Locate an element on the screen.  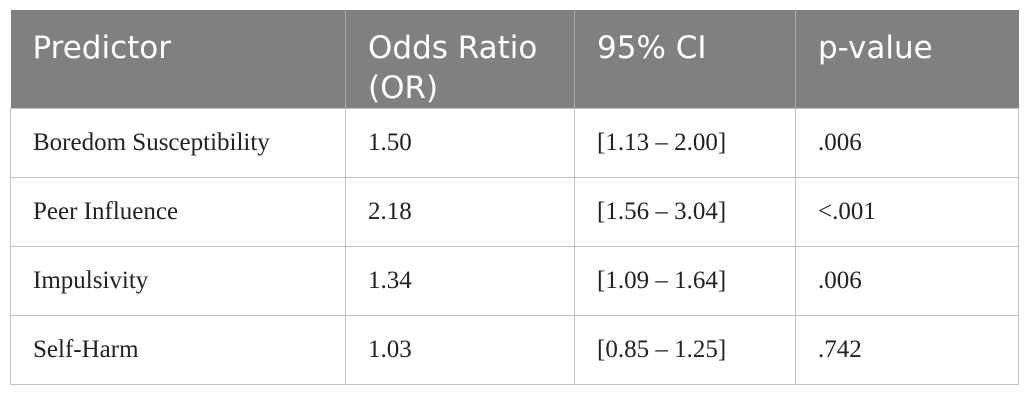
header-cell: p-value is located at coordinates (907, 59).